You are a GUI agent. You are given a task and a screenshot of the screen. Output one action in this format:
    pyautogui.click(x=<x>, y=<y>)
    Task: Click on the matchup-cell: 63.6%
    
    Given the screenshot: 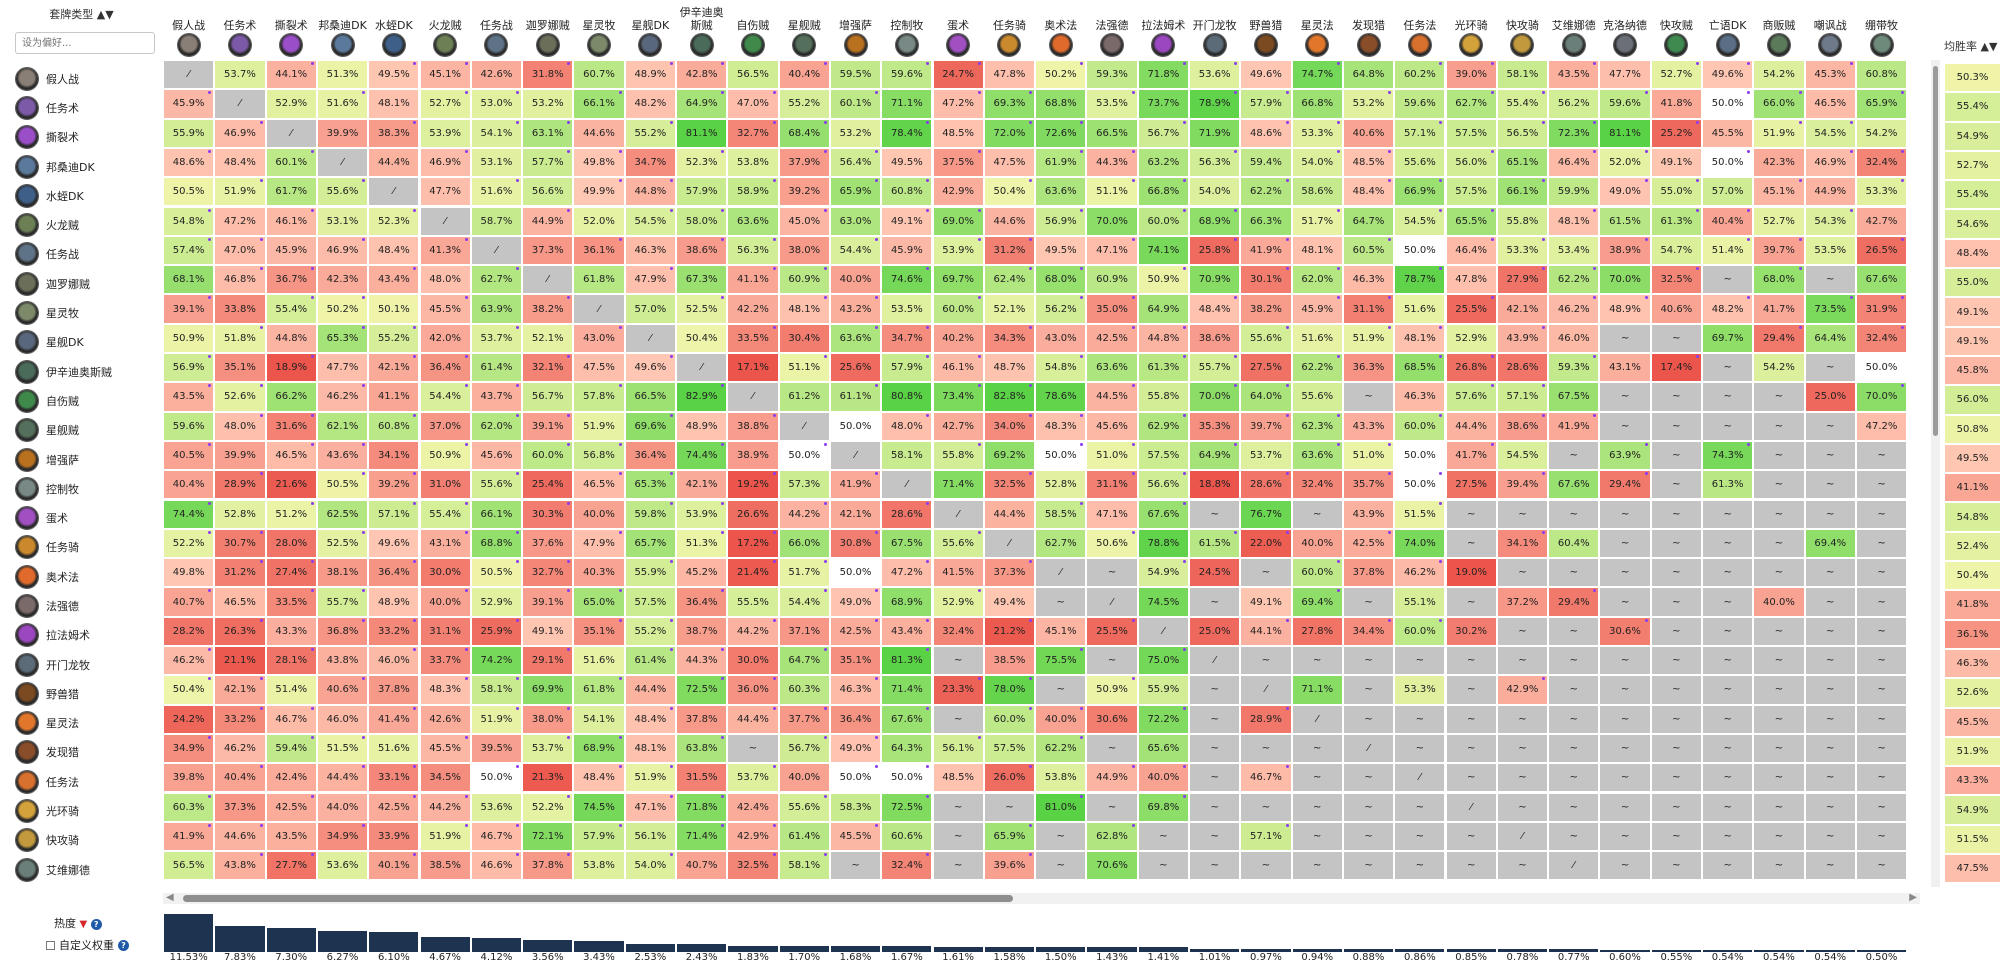 What is the action you would take?
    pyautogui.click(x=1112, y=368)
    